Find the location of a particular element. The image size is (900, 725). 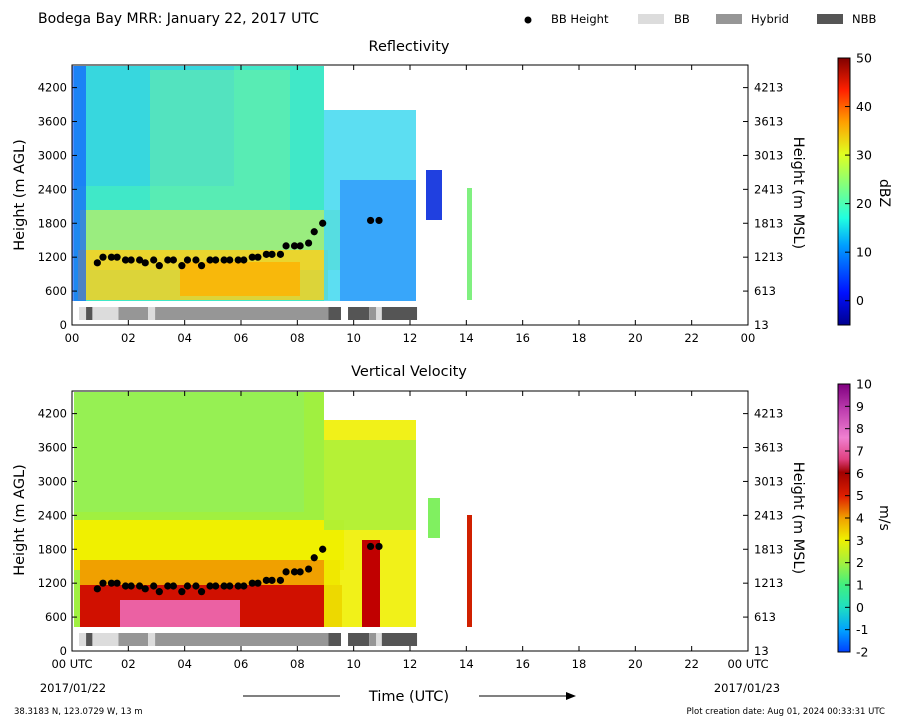

vel-field-pink is located at coordinates (180, 613).